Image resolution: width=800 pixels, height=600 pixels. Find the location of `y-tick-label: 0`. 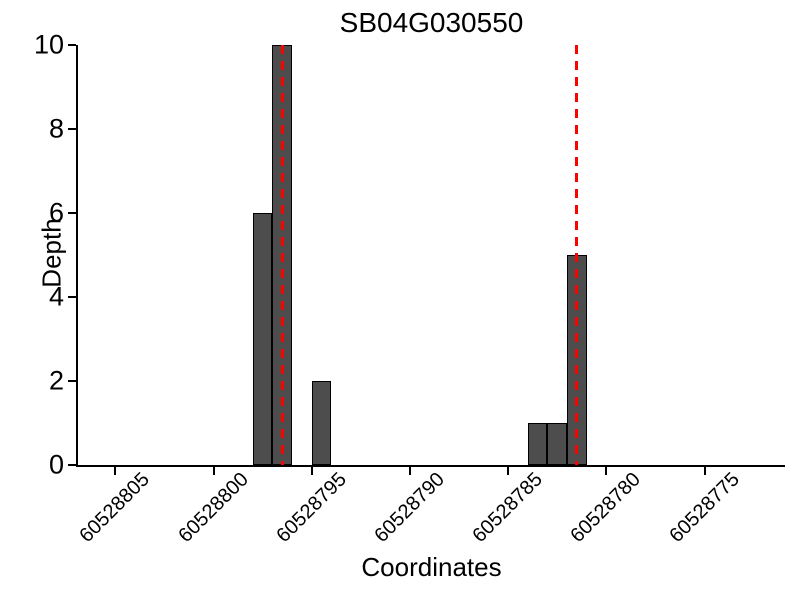

y-tick-label: 0 is located at coordinates (56, 464).